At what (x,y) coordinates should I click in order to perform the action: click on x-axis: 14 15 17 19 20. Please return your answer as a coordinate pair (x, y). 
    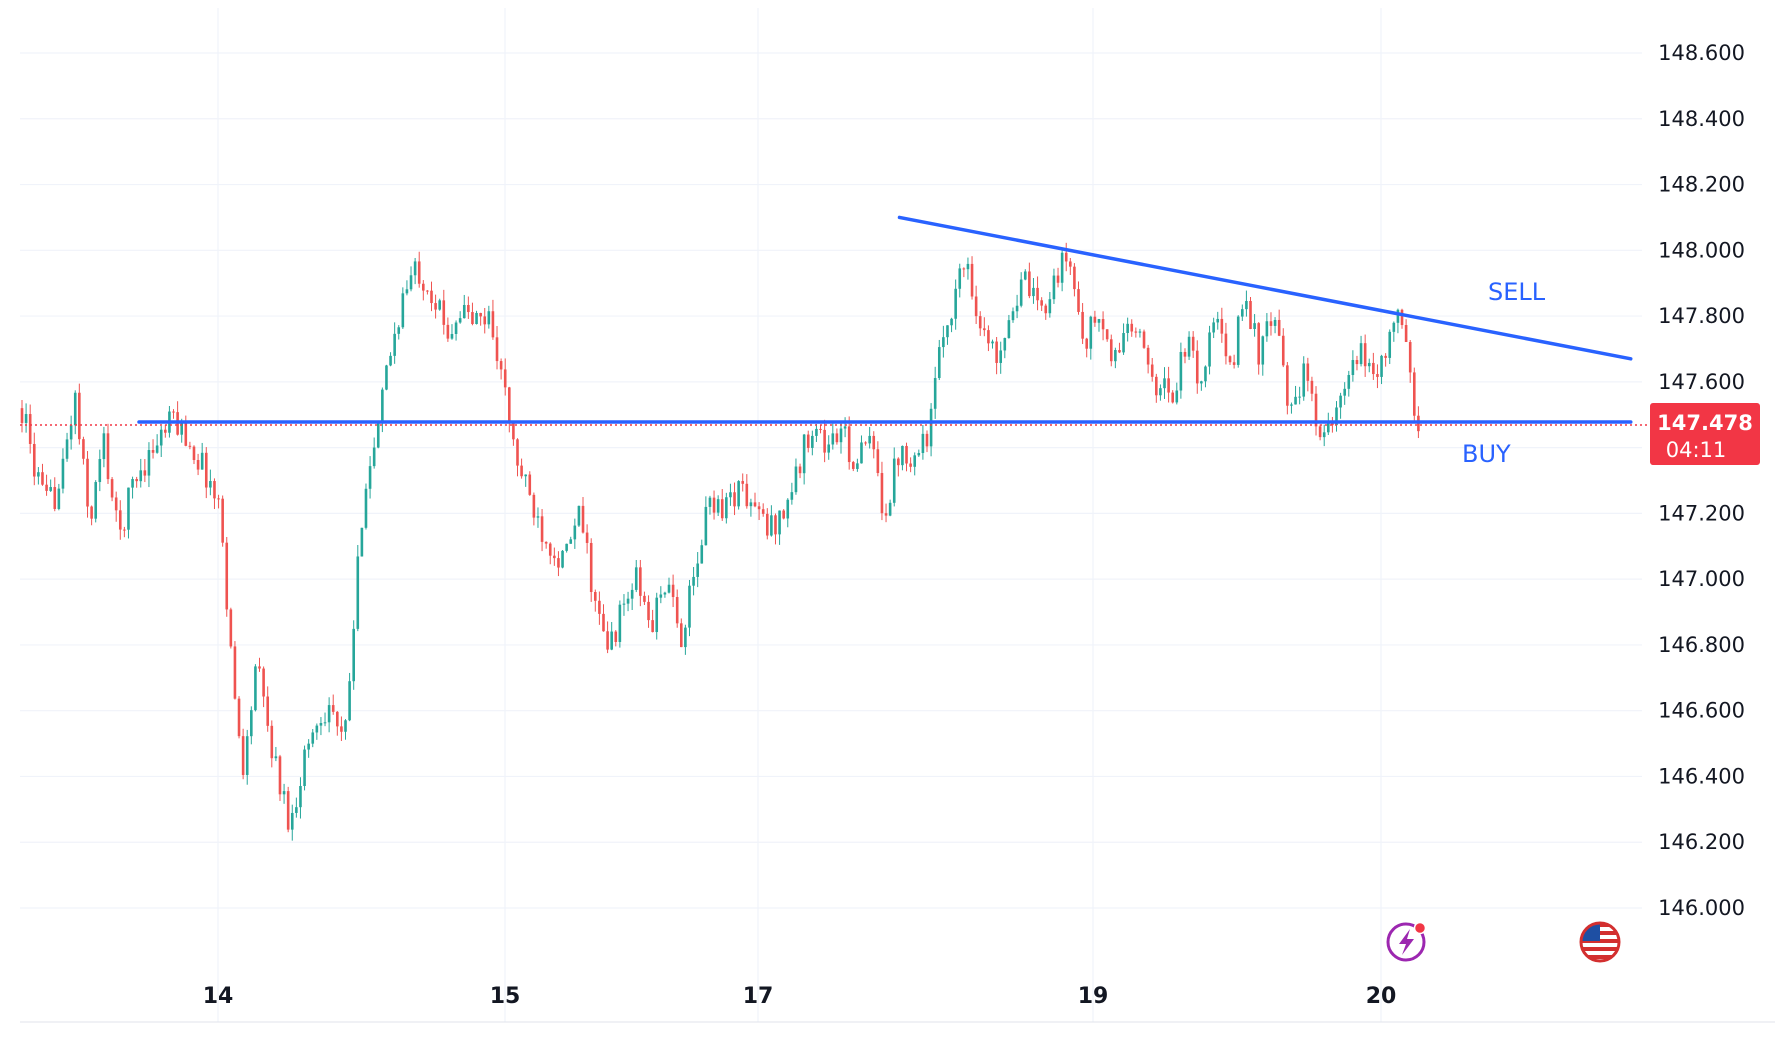
    Looking at the image, I should click on (800, 996).